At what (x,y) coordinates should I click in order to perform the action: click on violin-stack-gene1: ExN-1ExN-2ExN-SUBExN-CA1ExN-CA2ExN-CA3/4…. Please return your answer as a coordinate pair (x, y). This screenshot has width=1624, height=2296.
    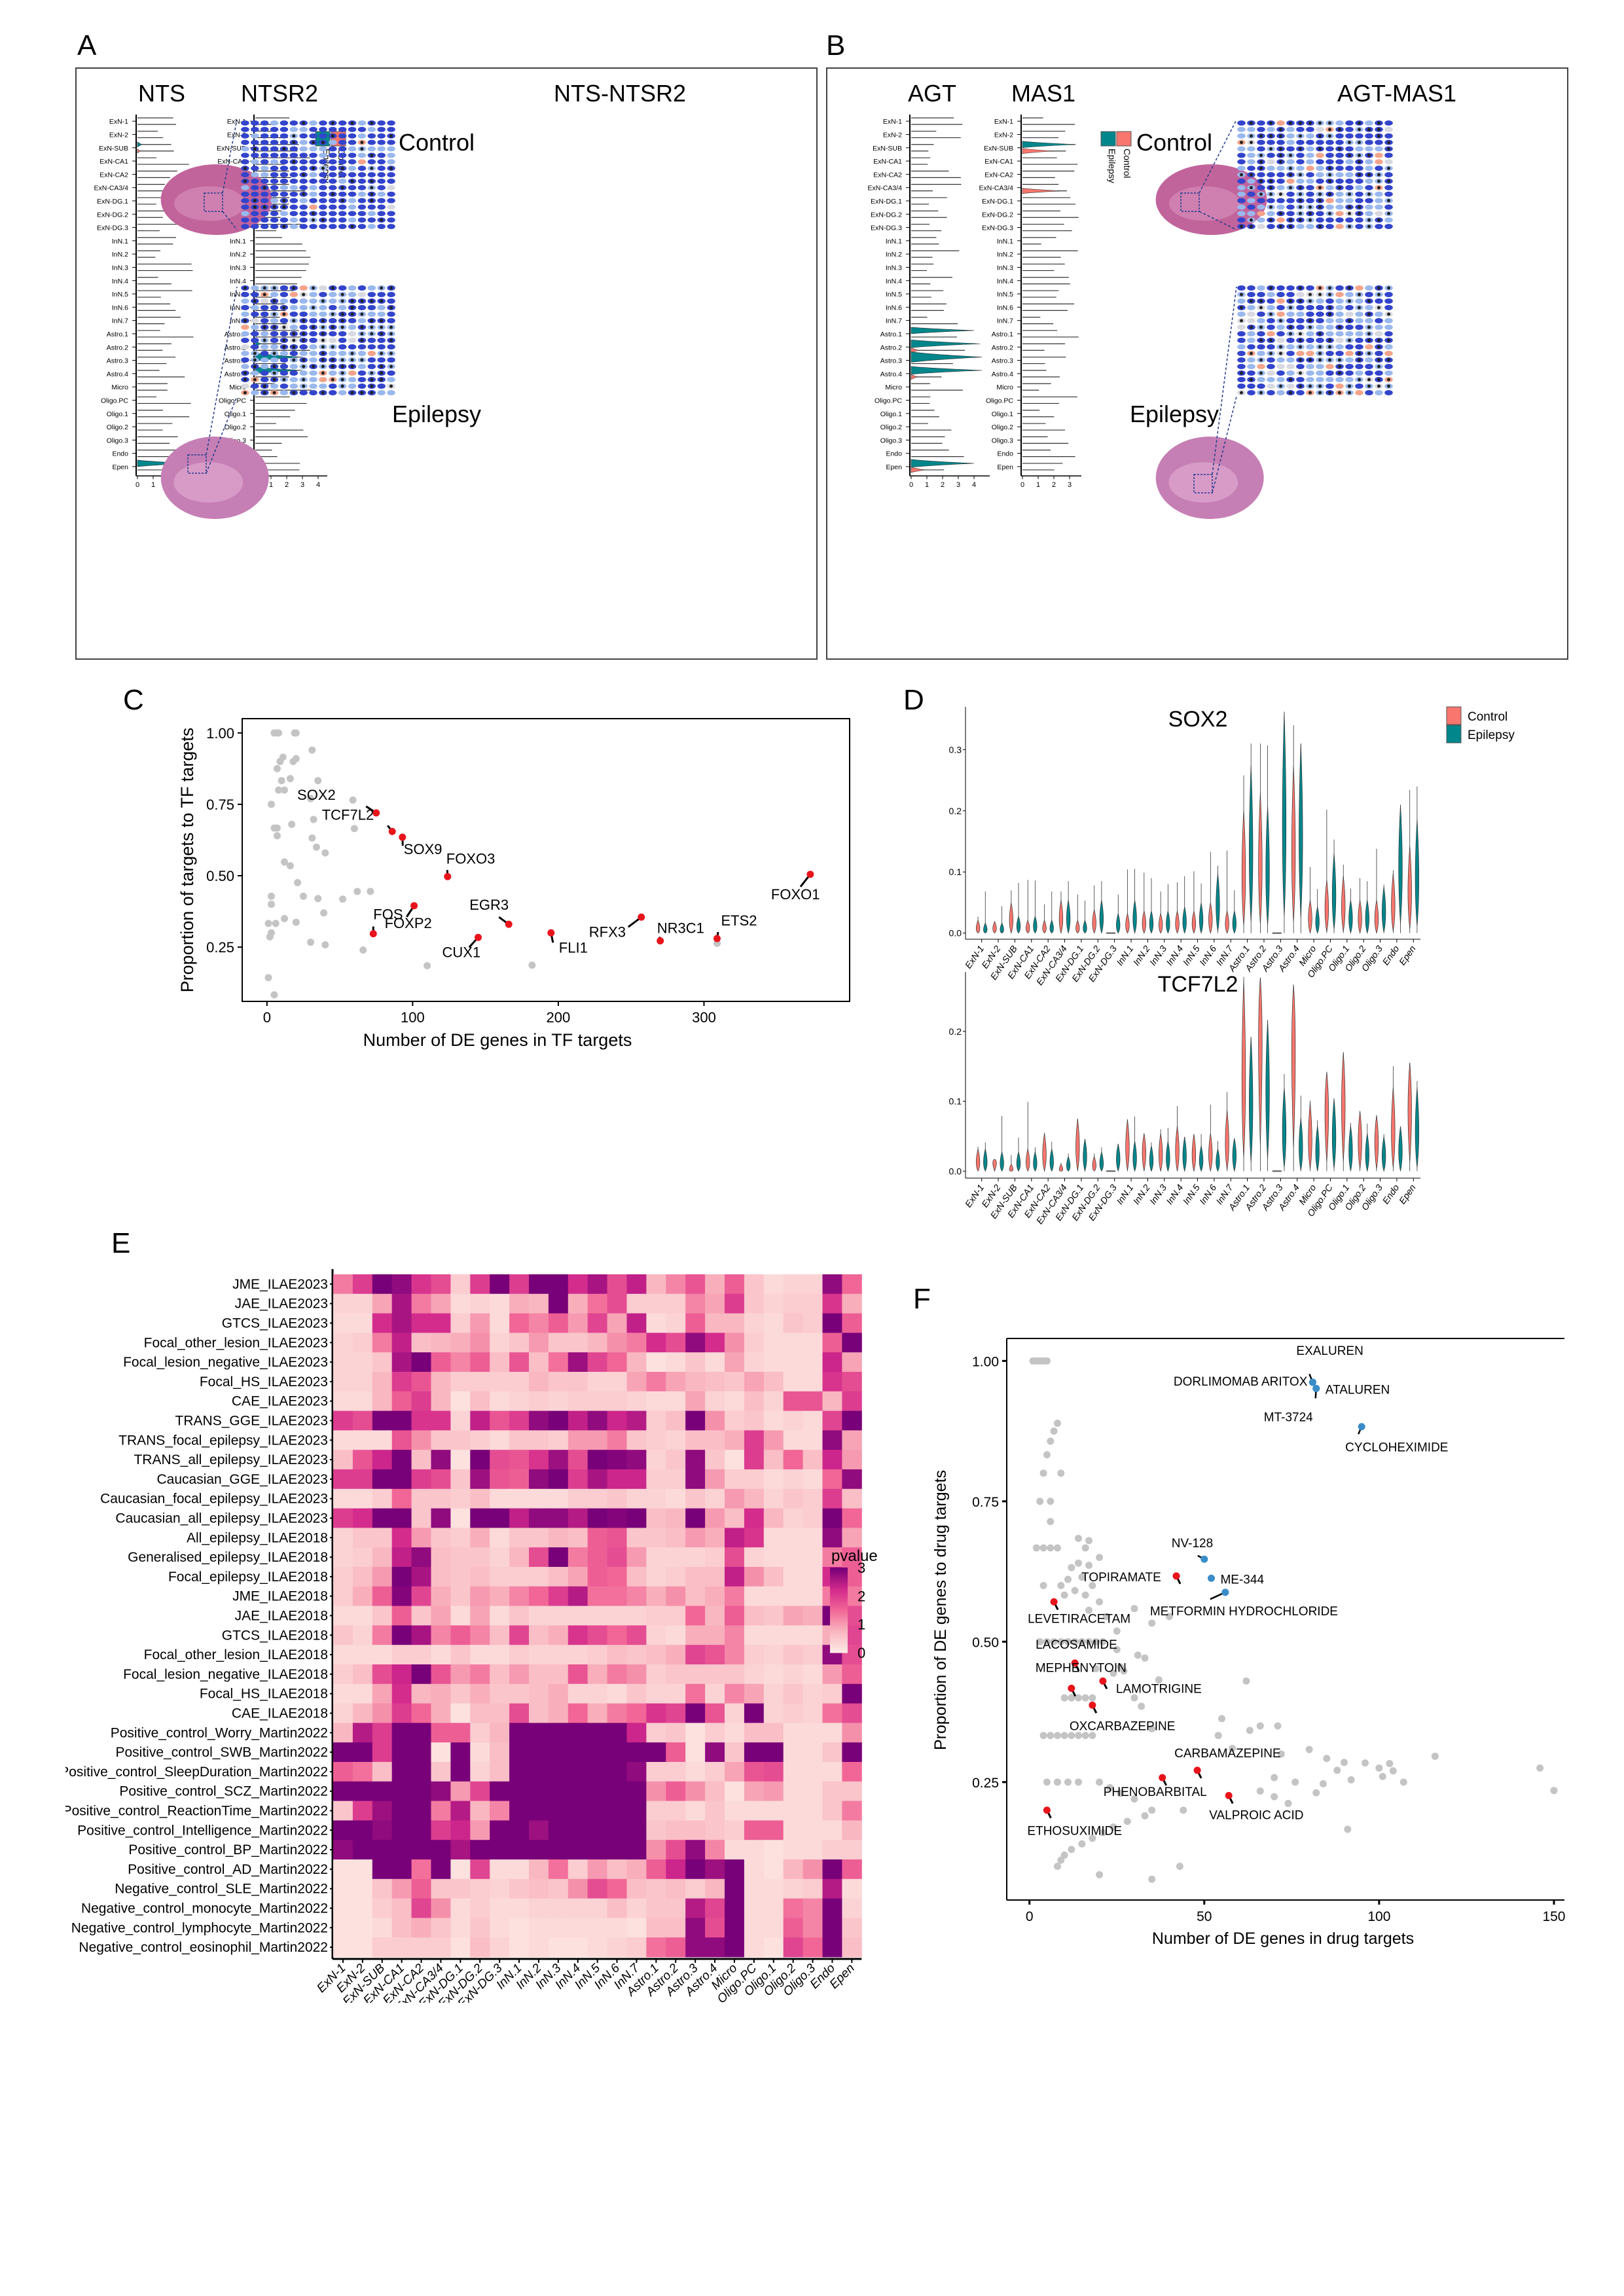
    Looking at the image, I should click on (151, 302).